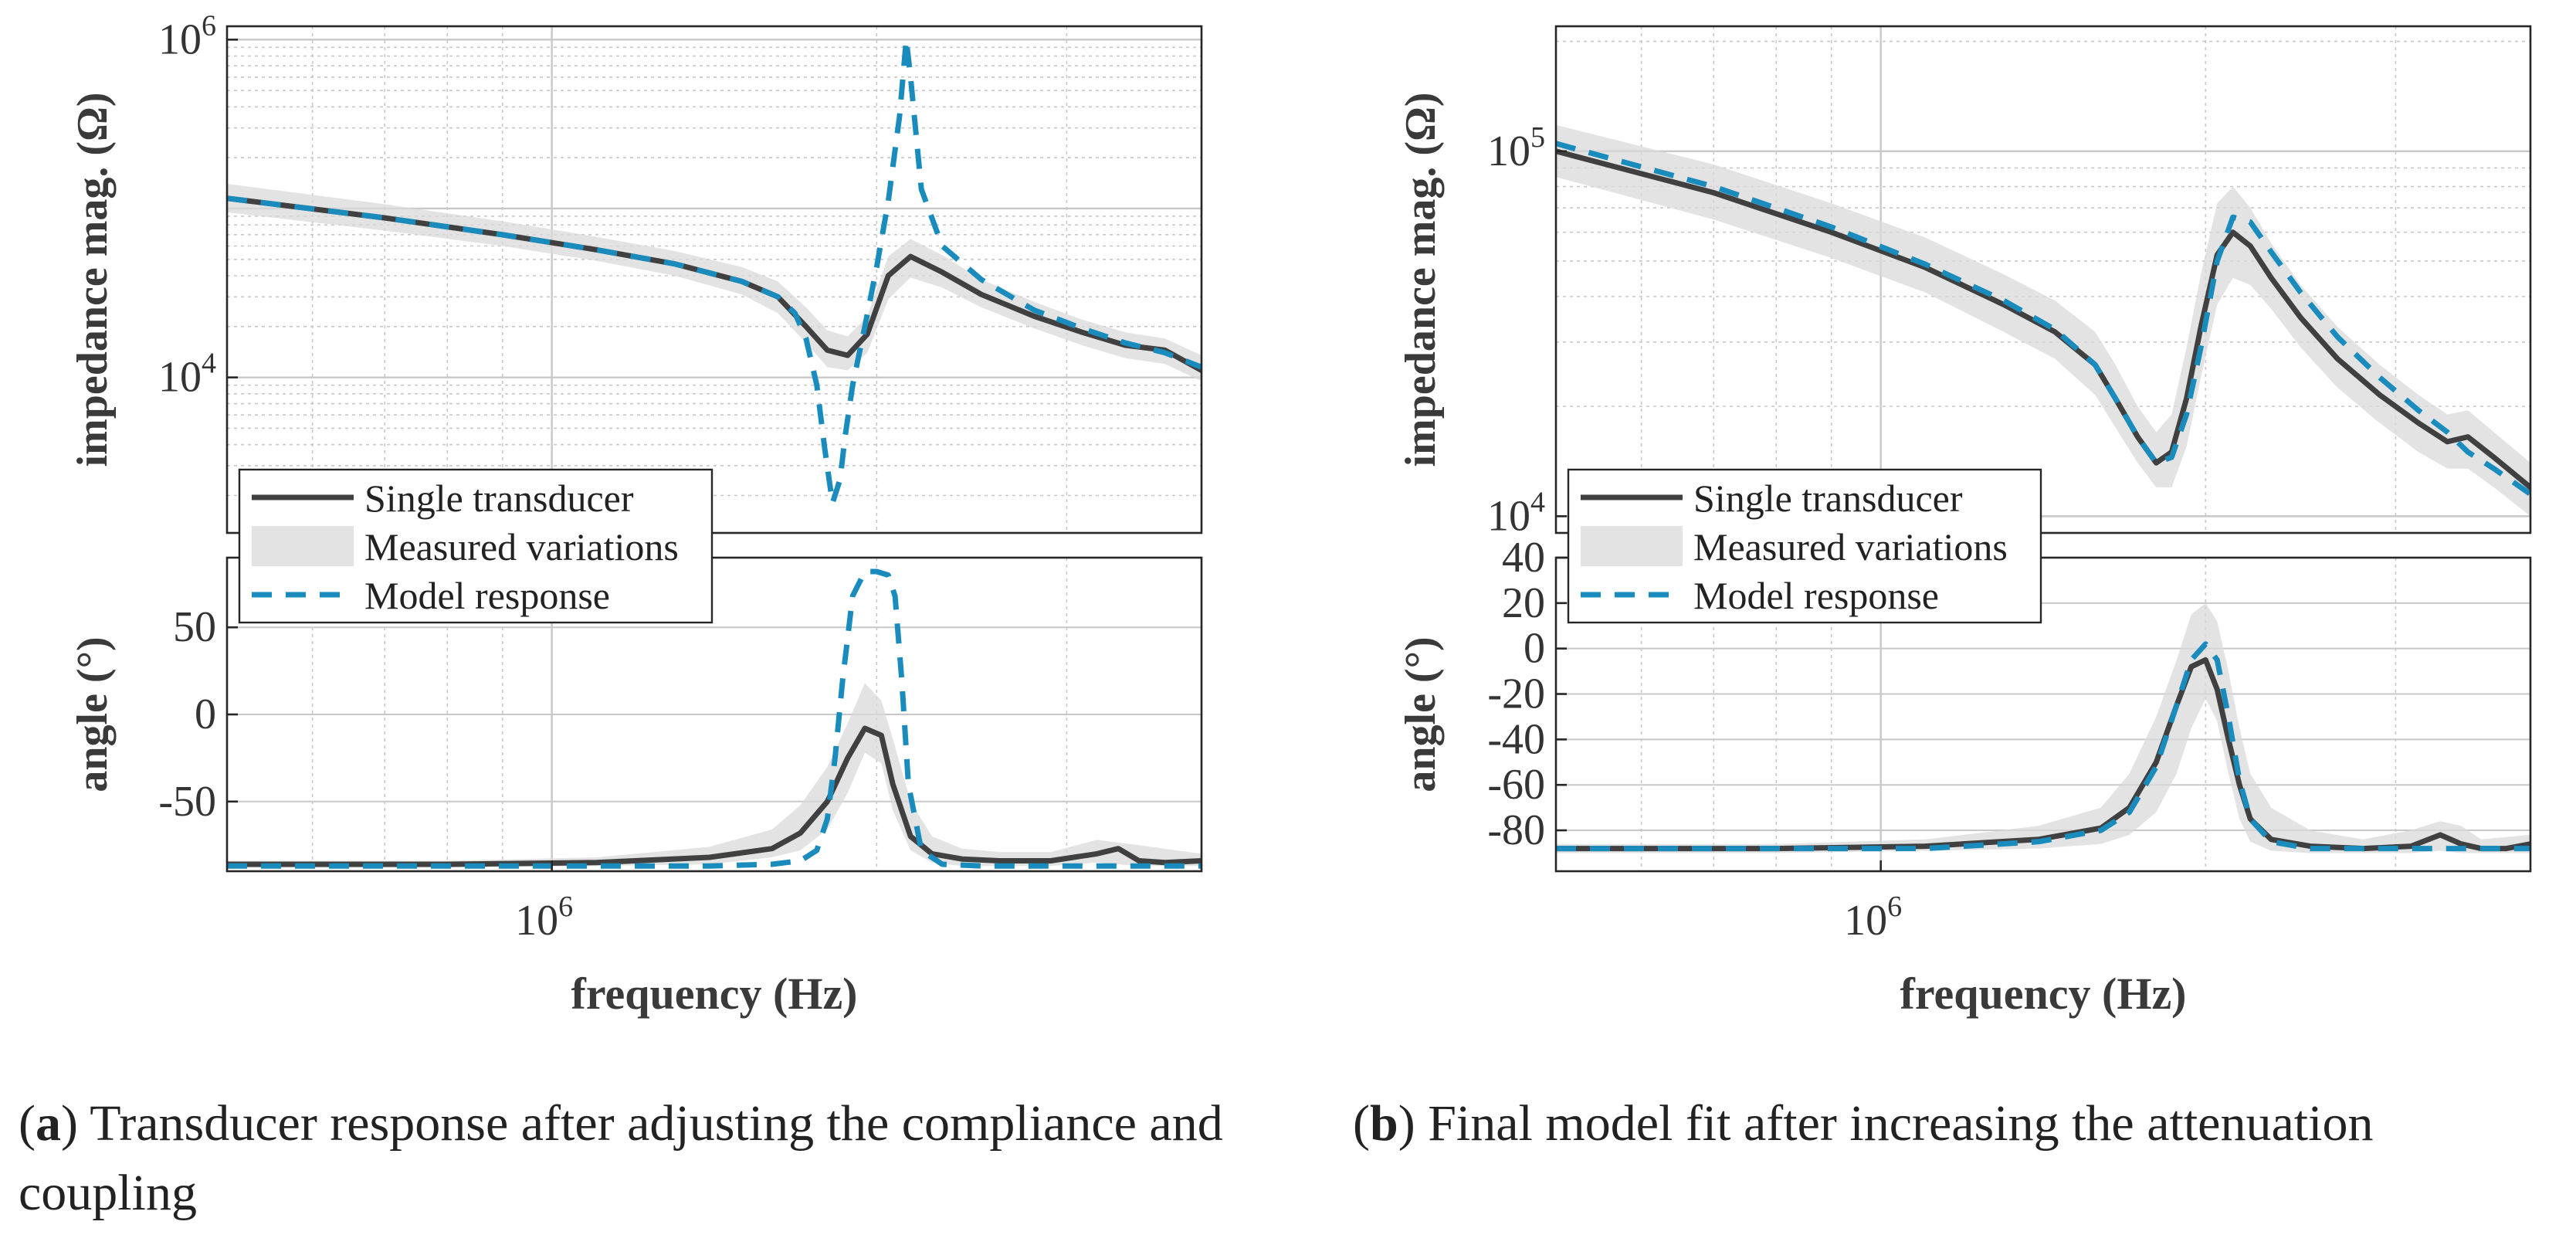  What do you see at coordinates (1421, 280) in the screenshot?
I see `b-mag-ylabel: impedance mag. (Ω)` at bounding box center [1421, 280].